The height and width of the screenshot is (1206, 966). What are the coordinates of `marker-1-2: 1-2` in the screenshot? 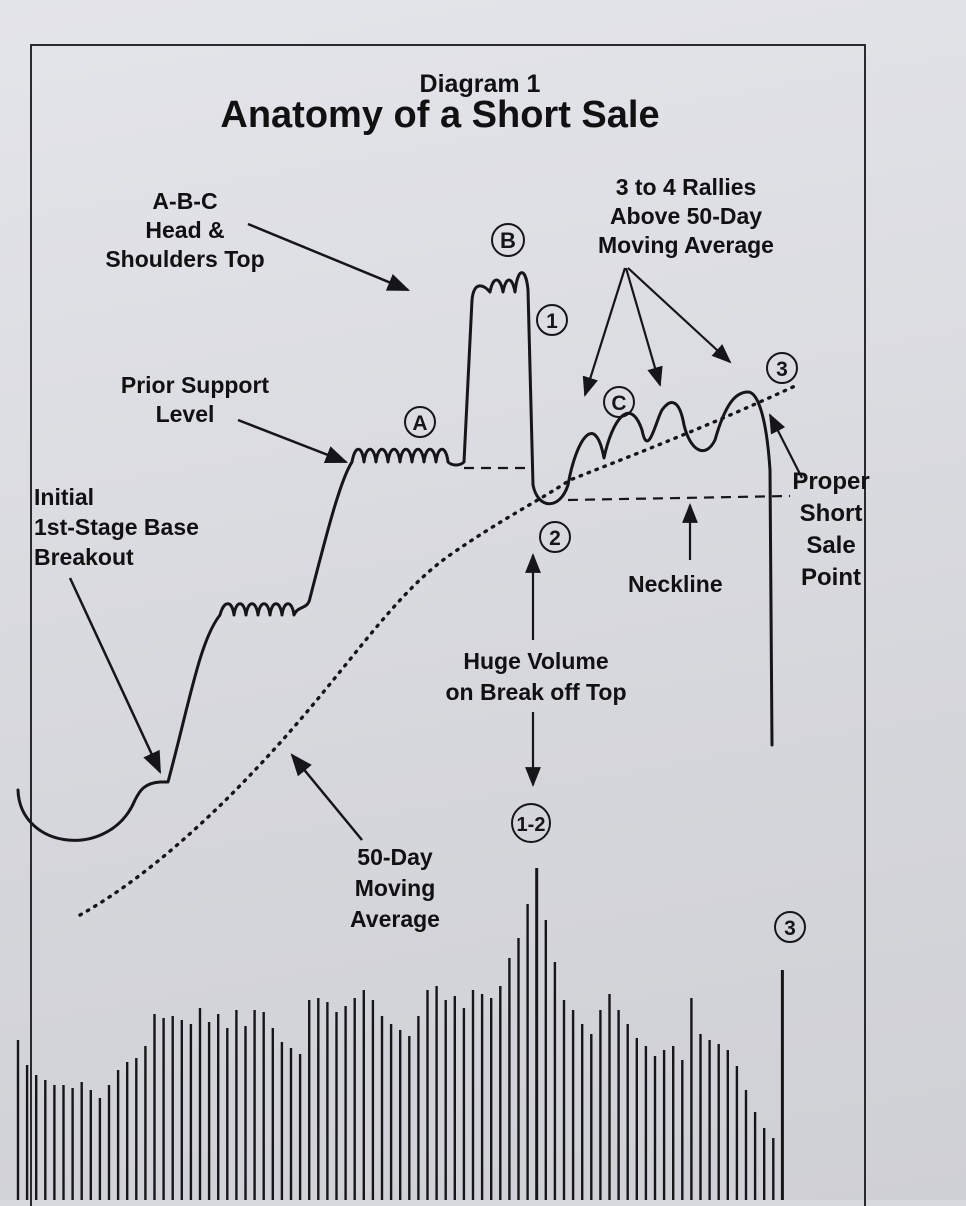 It's located at (531, 825).